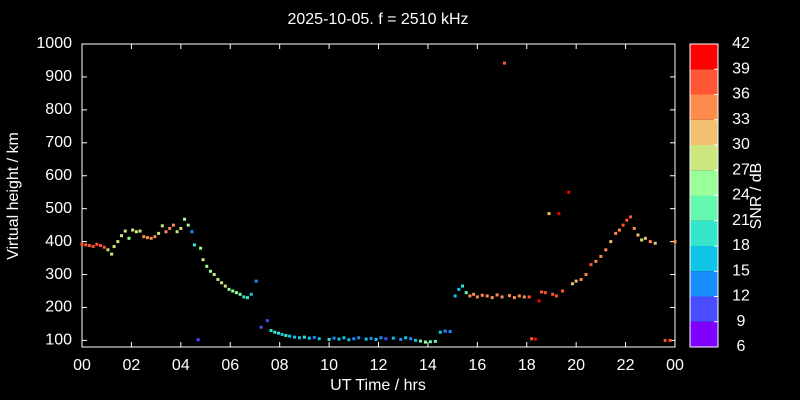 This screenshot has width=800, height=400. What do you see at coordinates (82, 365) in the screenshot?
I see `x-tick-label: 00` at bounding box center [82, 365].